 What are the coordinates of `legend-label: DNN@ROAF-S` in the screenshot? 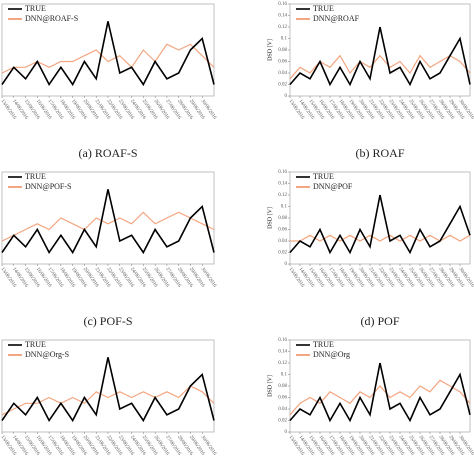 It's located at (51, 18).